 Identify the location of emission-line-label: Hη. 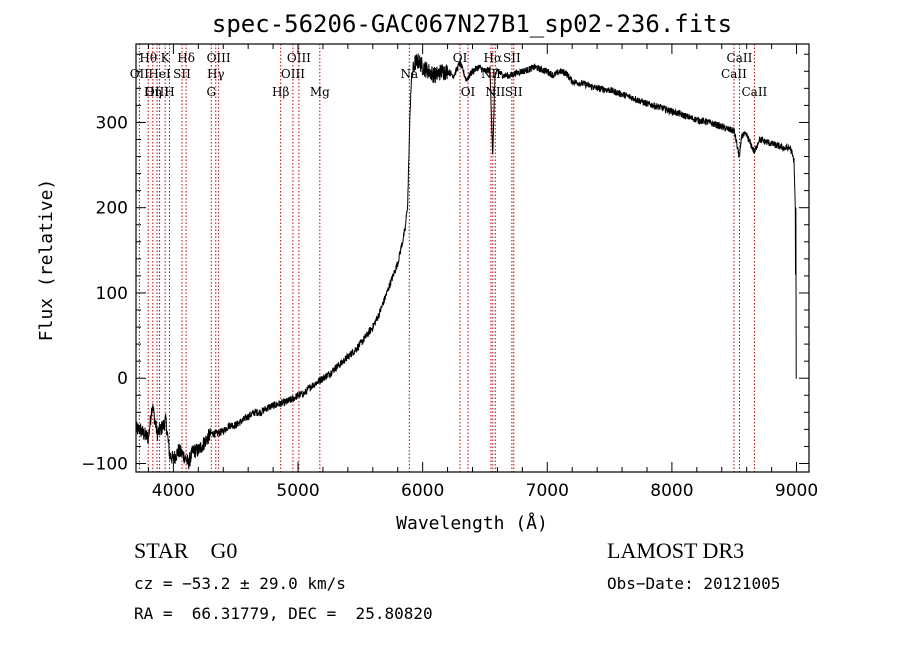
(153, 92).